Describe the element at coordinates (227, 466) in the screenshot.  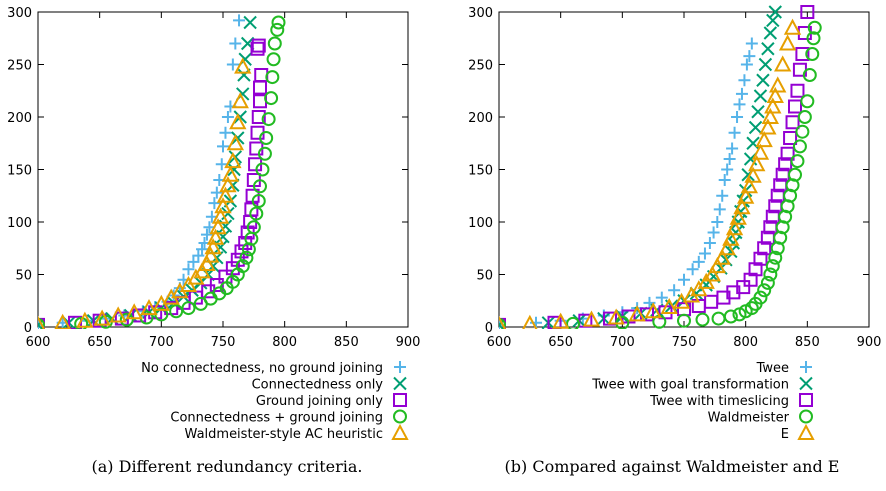
I see `caption-a: (a) Different redundancy criteria.` at that location.